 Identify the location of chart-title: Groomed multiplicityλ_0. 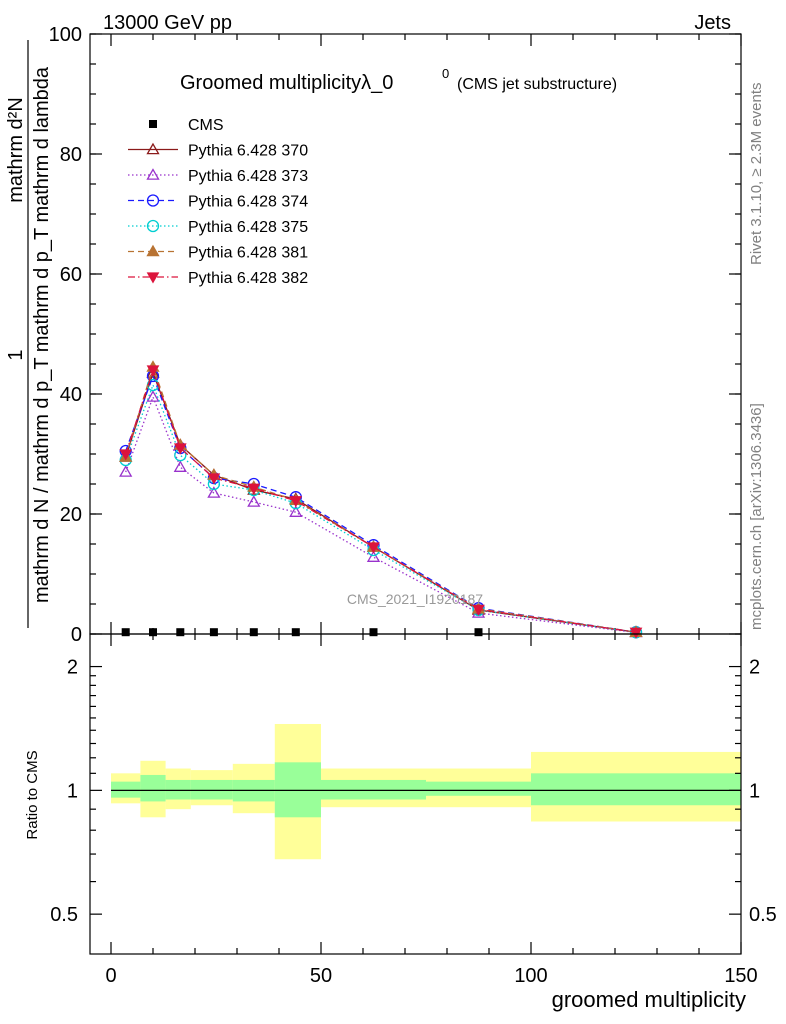
(286, 83).